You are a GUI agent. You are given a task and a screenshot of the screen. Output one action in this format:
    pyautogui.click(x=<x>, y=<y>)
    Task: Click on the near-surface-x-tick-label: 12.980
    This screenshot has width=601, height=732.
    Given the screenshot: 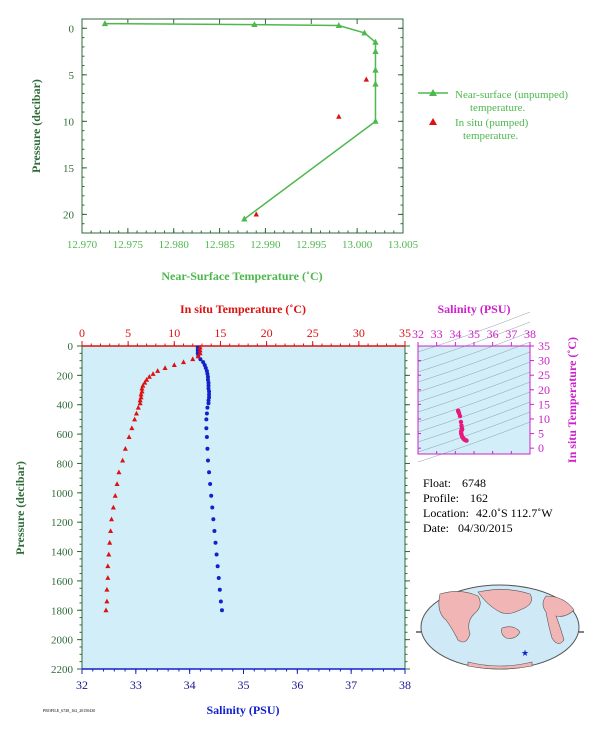 What is the action you would take?
    pyautogui.click(x=174, y=245)
    